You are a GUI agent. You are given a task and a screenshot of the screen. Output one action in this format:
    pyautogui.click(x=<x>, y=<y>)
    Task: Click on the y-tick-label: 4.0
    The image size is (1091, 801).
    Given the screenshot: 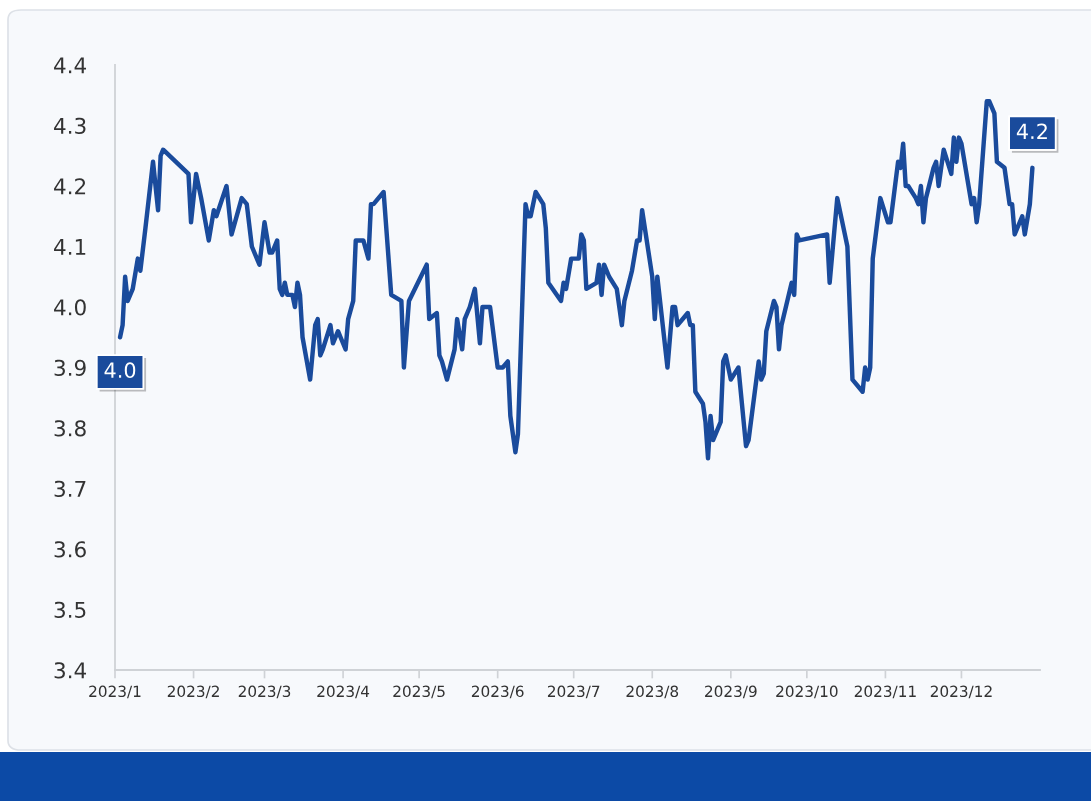 What is the action you would take?
    pyautogui.click(x=70, y=307)
    